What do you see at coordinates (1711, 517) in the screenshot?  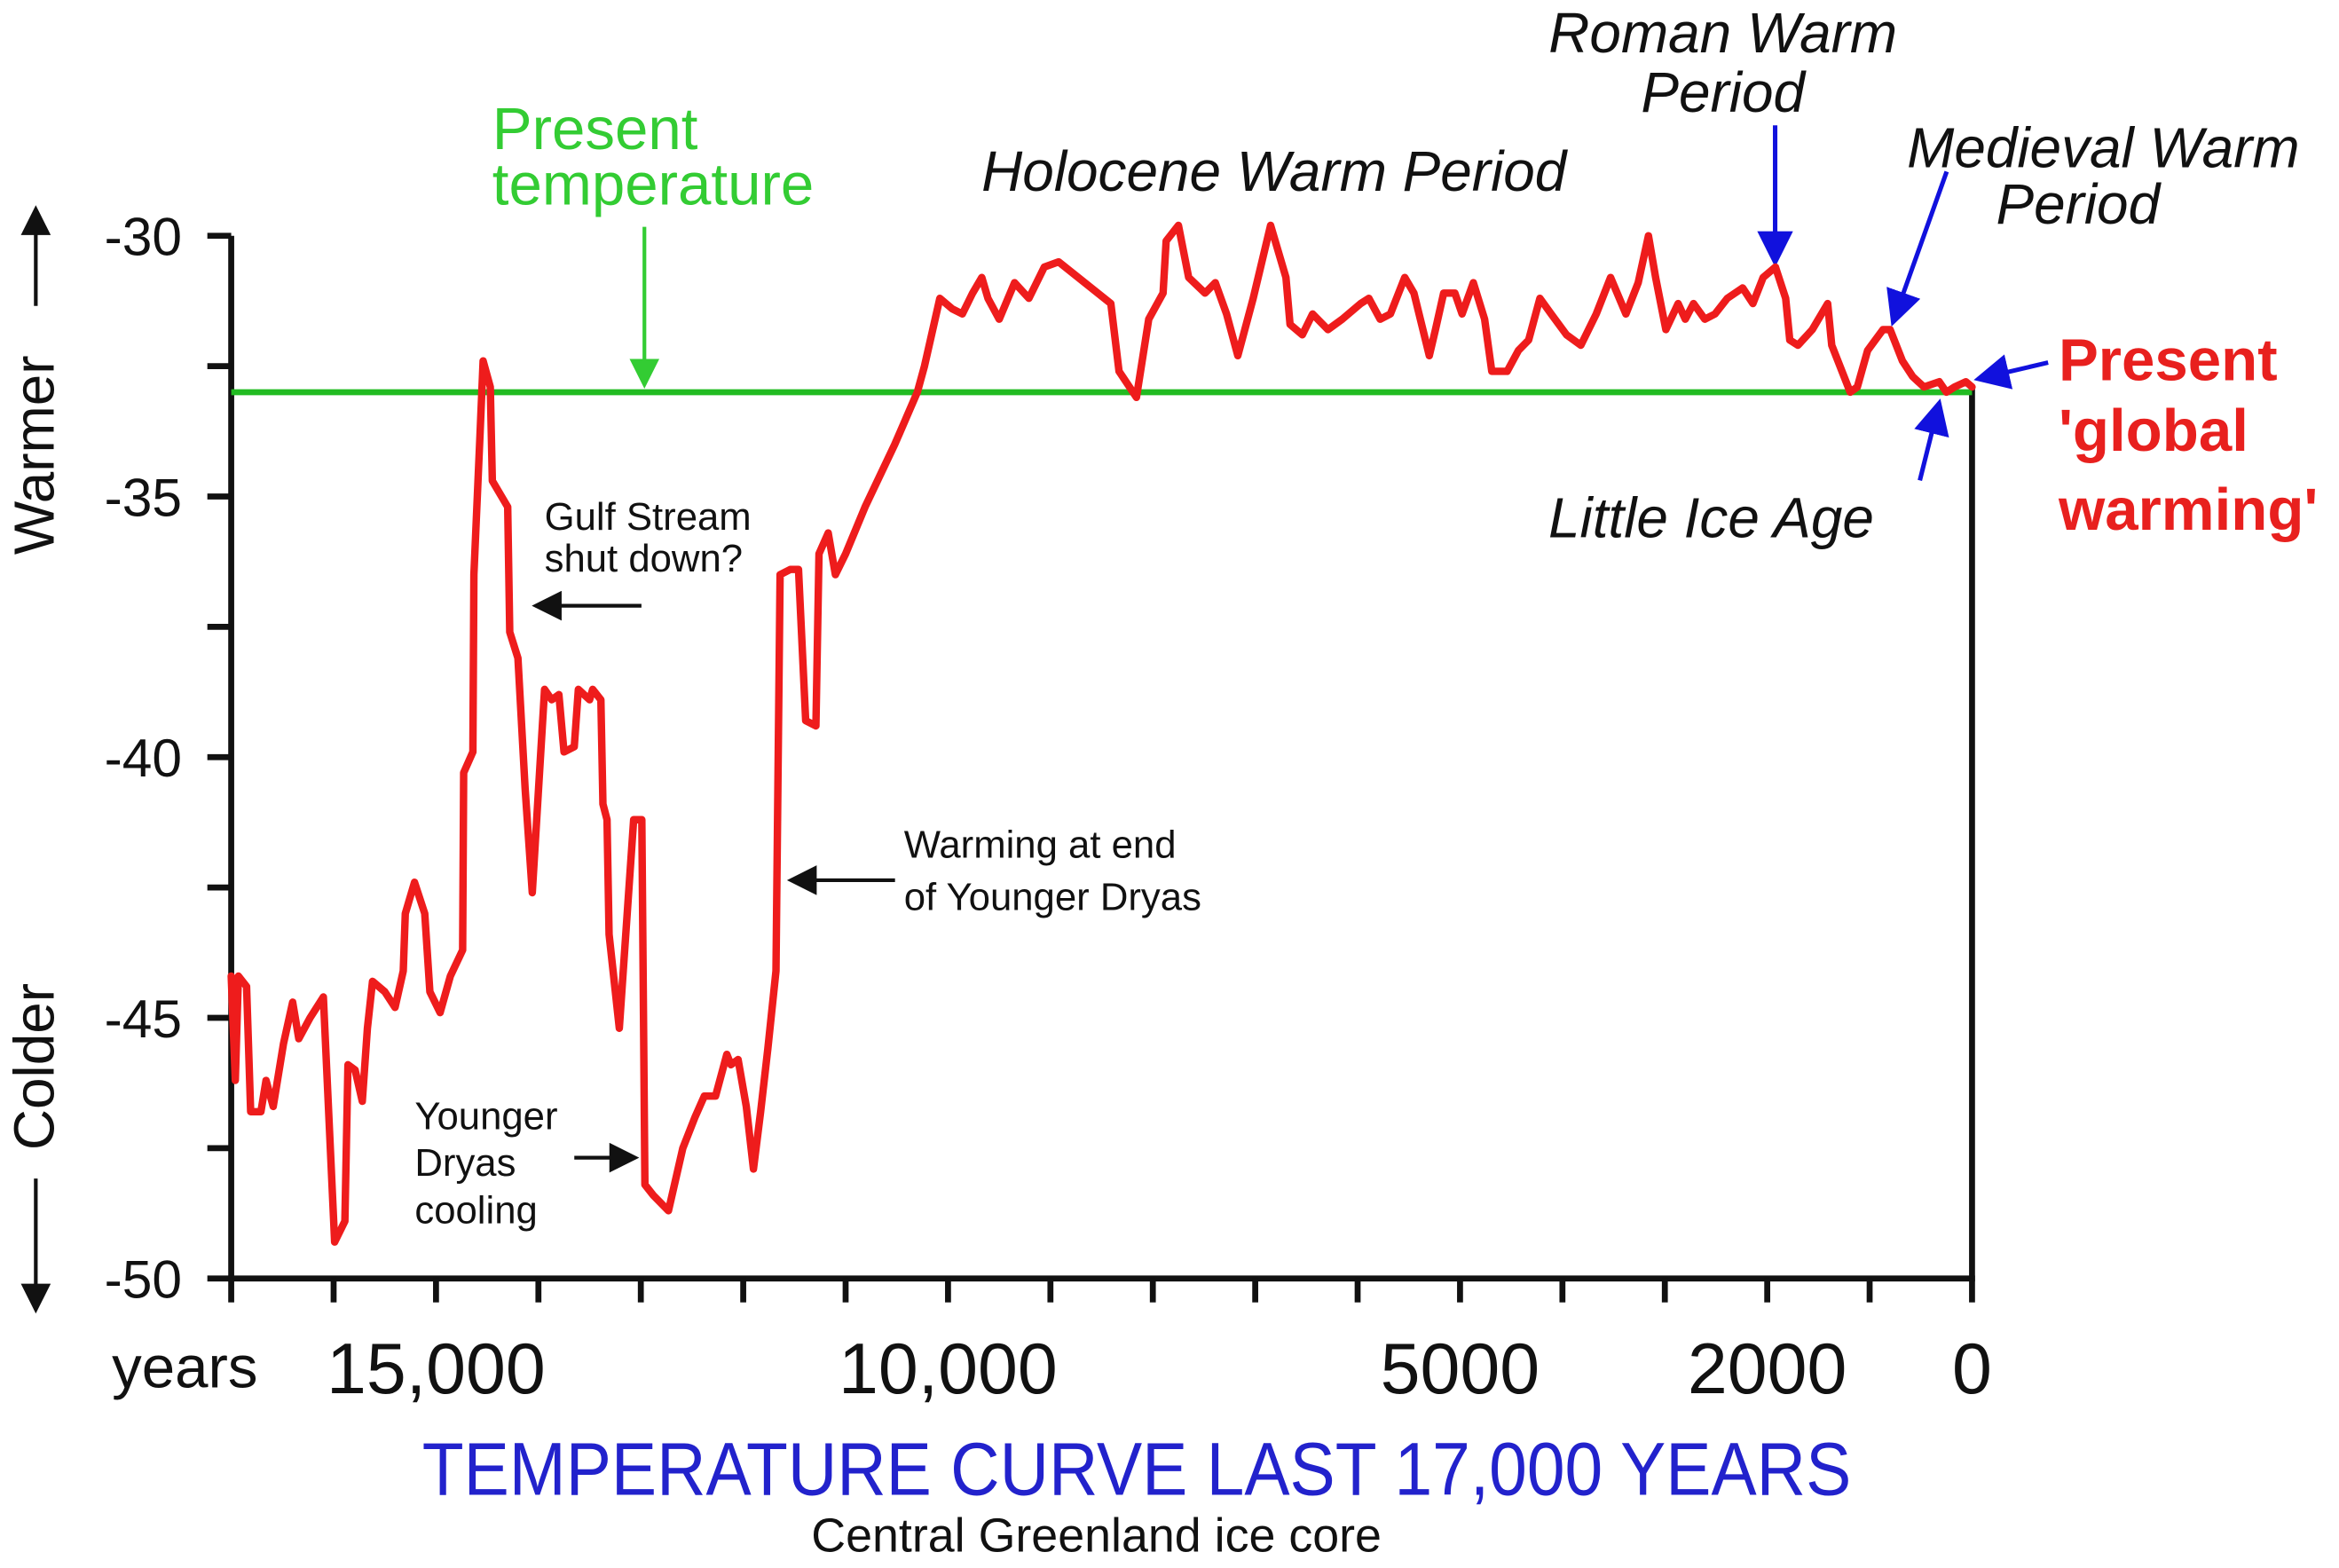 I see `annotation: Little Ice Age` at bounding box center [1711, 517].